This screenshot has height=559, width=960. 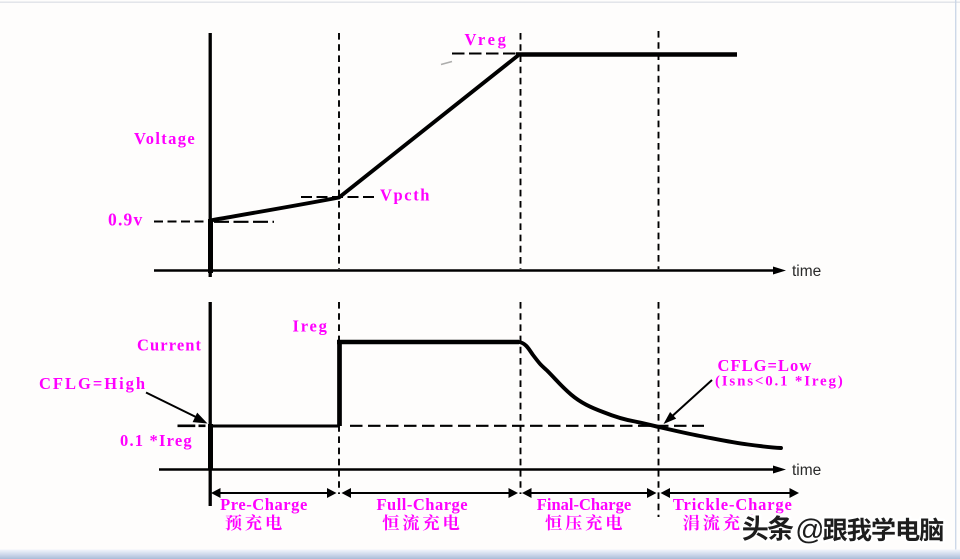 What do you see at coordinates (405, 195) in the screenshot?
I see `svg-text: Vpcth` at bounding box center [405, 195].